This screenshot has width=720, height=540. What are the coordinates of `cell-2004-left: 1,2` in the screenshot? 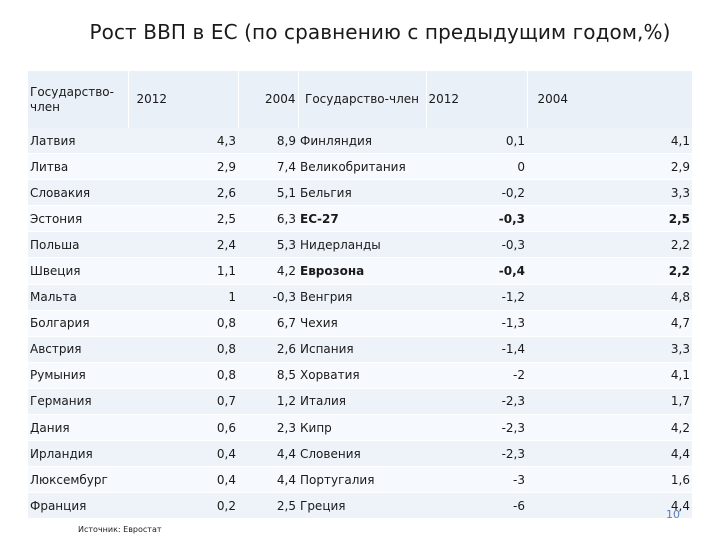 It's located at (268, 402).